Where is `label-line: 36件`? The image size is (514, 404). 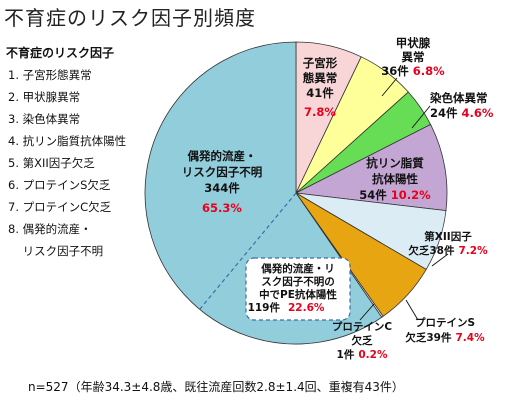 label-line: 36件 is located at coordinates (395, 71).